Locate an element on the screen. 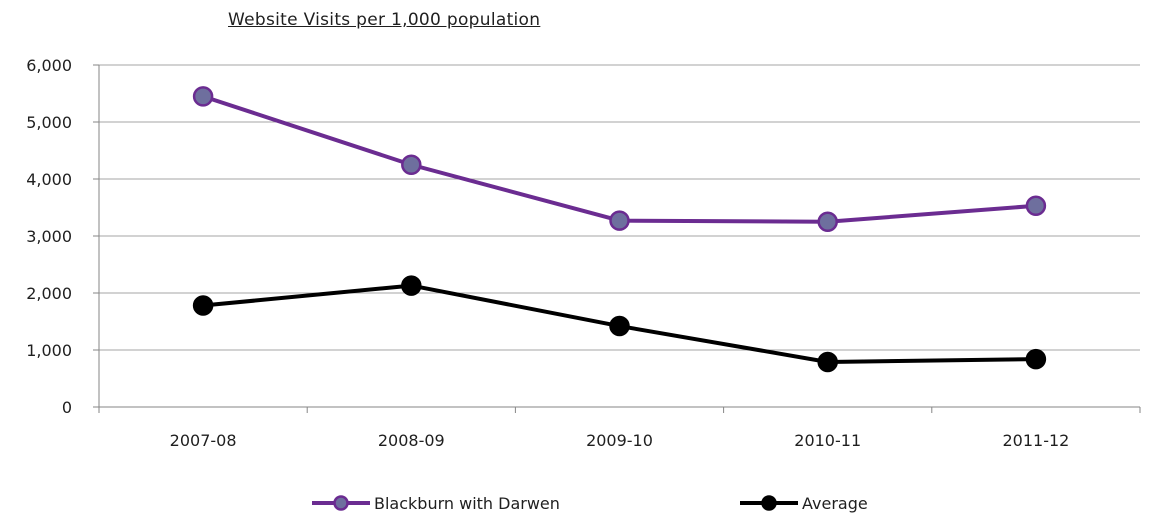  x-axis: 2007-08 2008-09 2009-10 2010-11 2011-12 is located at coordinates (619, 428).